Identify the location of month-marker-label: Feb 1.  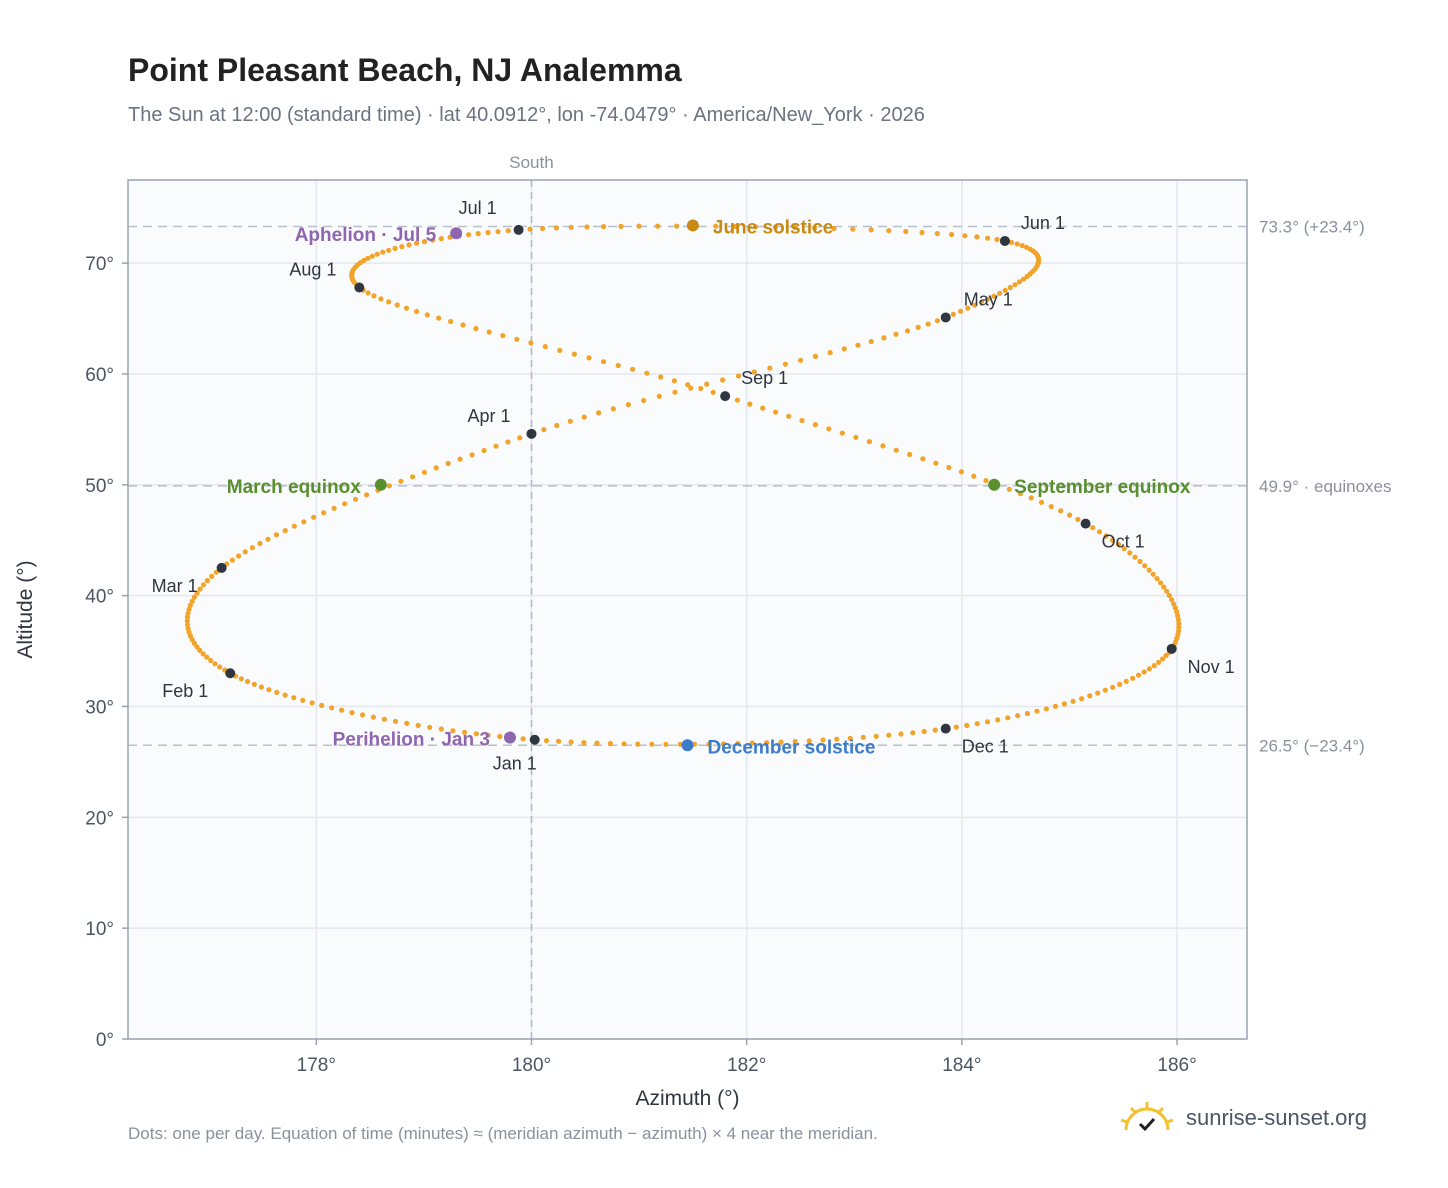
(185, 691).